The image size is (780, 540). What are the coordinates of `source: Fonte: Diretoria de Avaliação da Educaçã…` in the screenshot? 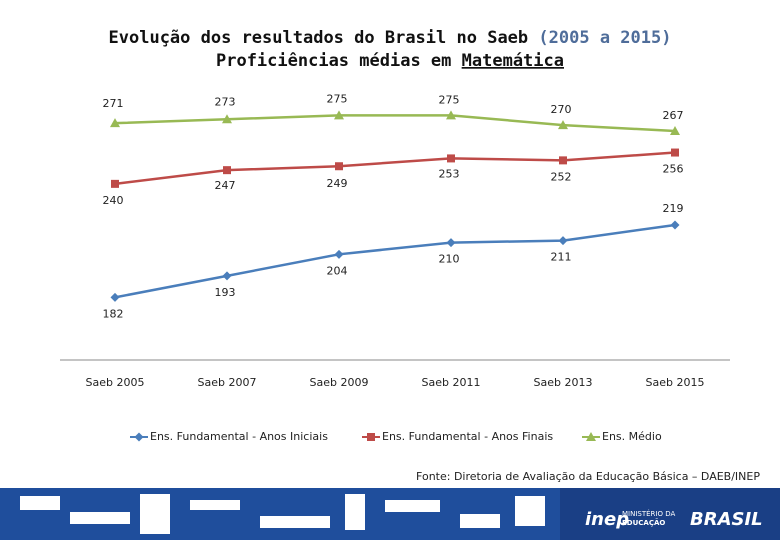 It's located at (588, 476).